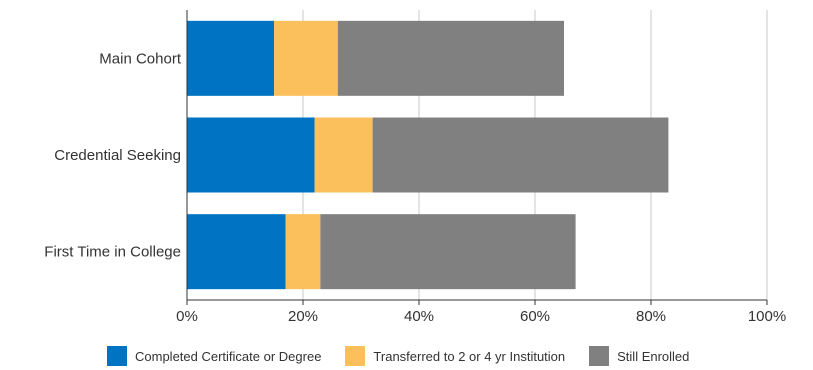 Image resolution: width=813 pixels, height=370 pixels. I want to click on x-tick-label: 80%, so click(651, 316).